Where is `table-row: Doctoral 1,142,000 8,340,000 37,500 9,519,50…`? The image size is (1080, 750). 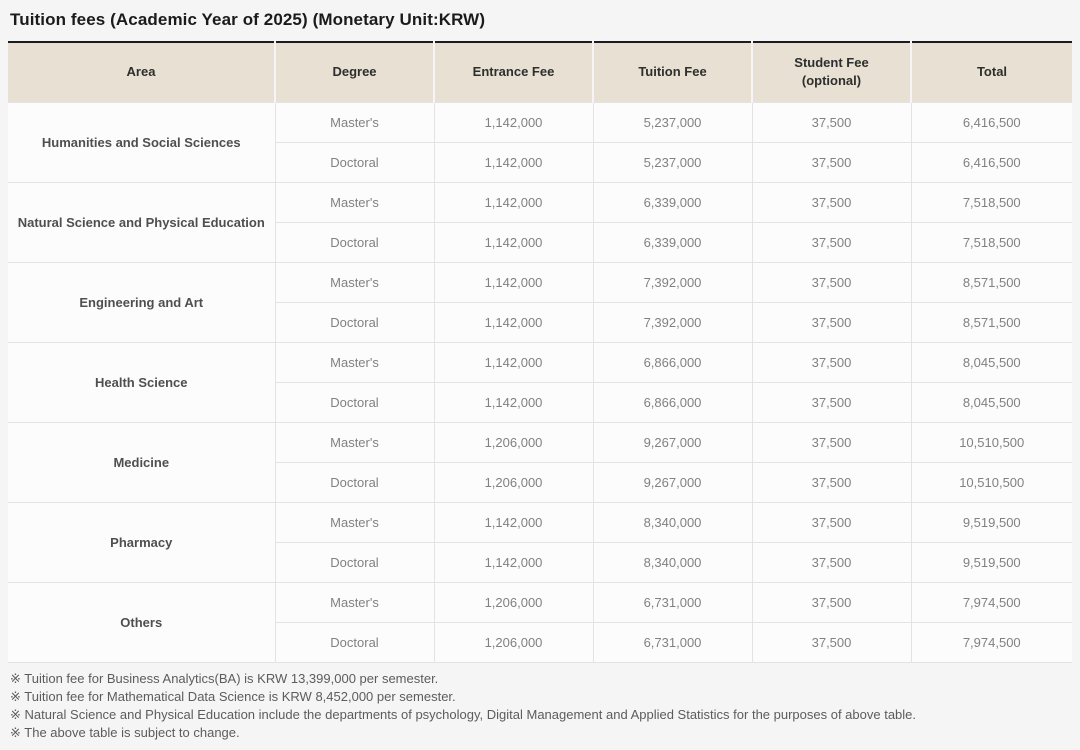 table-row: Doctoral 1,142,000 8,340,000 37,500 9,519,50… is located at coordinates (540, 561).